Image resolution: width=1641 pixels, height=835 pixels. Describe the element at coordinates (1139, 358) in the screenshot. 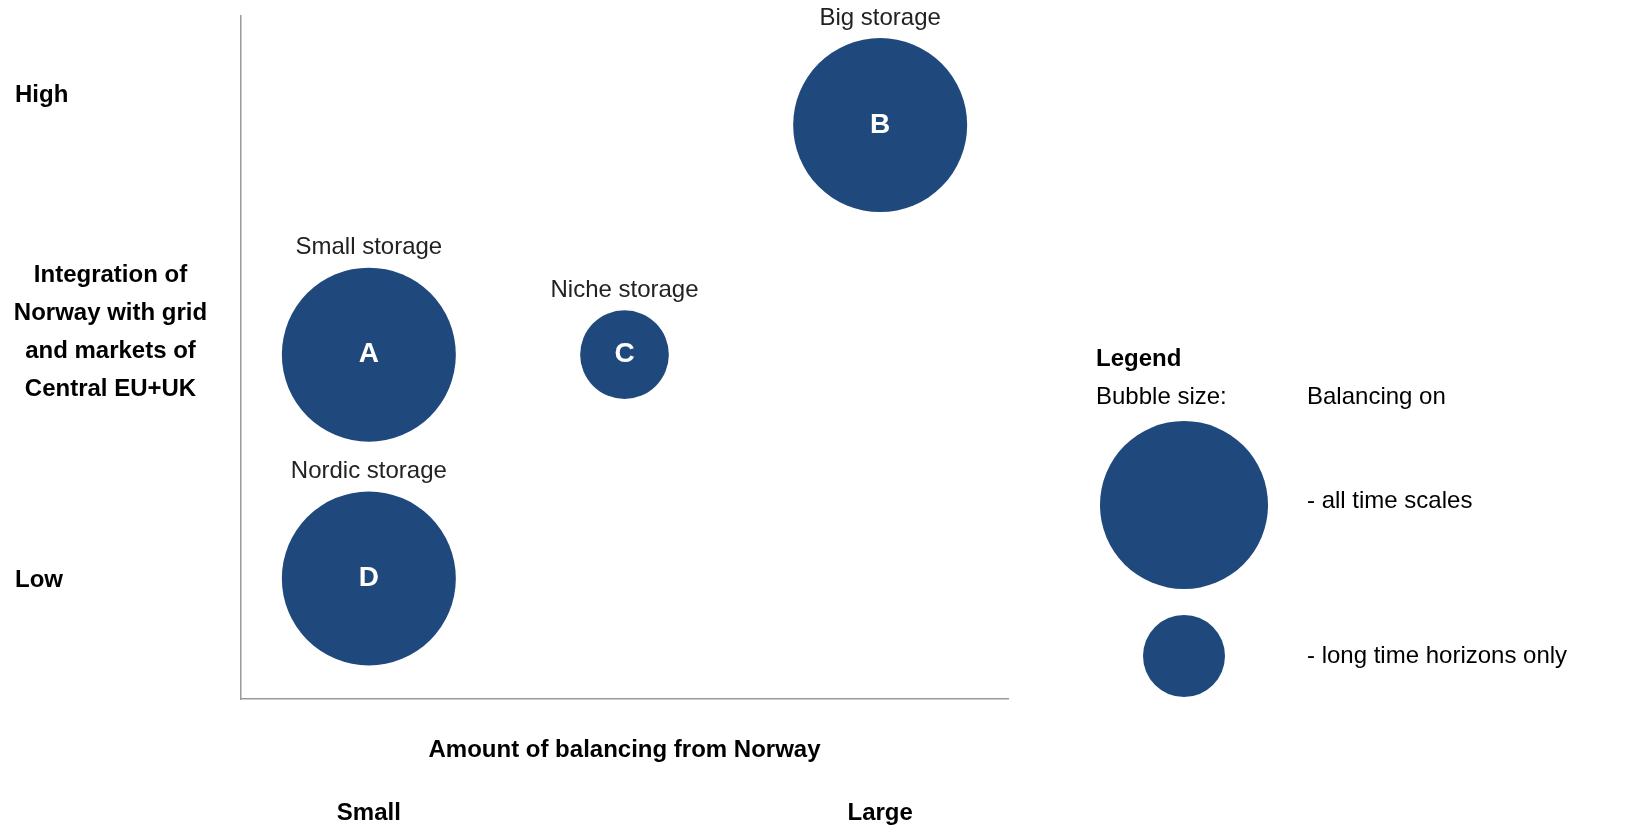

I see `legend-title: Legend` at that location.